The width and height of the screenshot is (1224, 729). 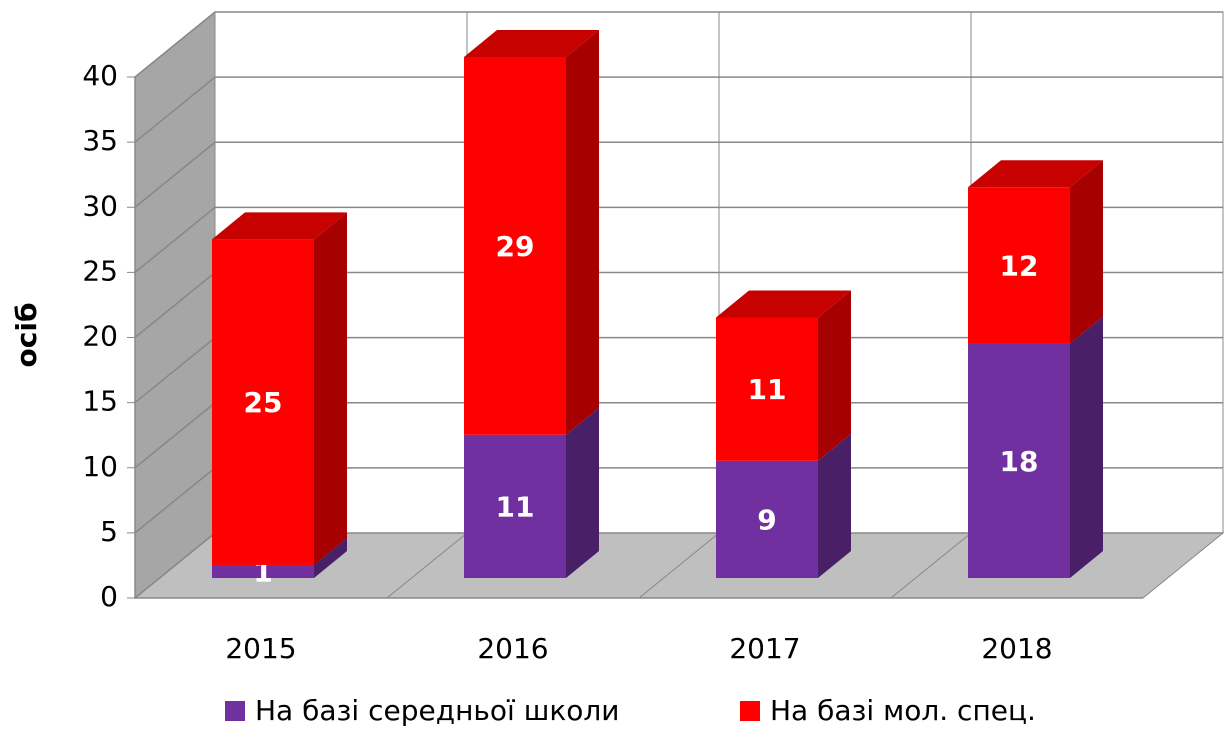 I want to click on x-tick-label: 2015, so click(x=260, y=648).